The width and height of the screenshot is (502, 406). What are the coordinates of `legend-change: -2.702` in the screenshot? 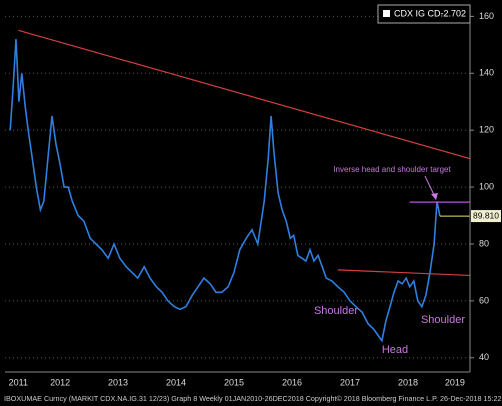 It's located at (453, 13).